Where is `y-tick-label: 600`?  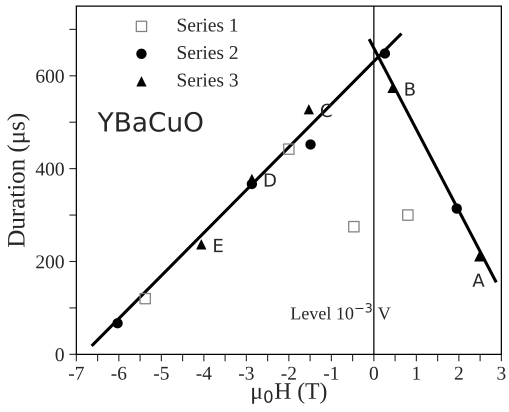 y-tick-label: 600 is located at coordinates (50, 76).